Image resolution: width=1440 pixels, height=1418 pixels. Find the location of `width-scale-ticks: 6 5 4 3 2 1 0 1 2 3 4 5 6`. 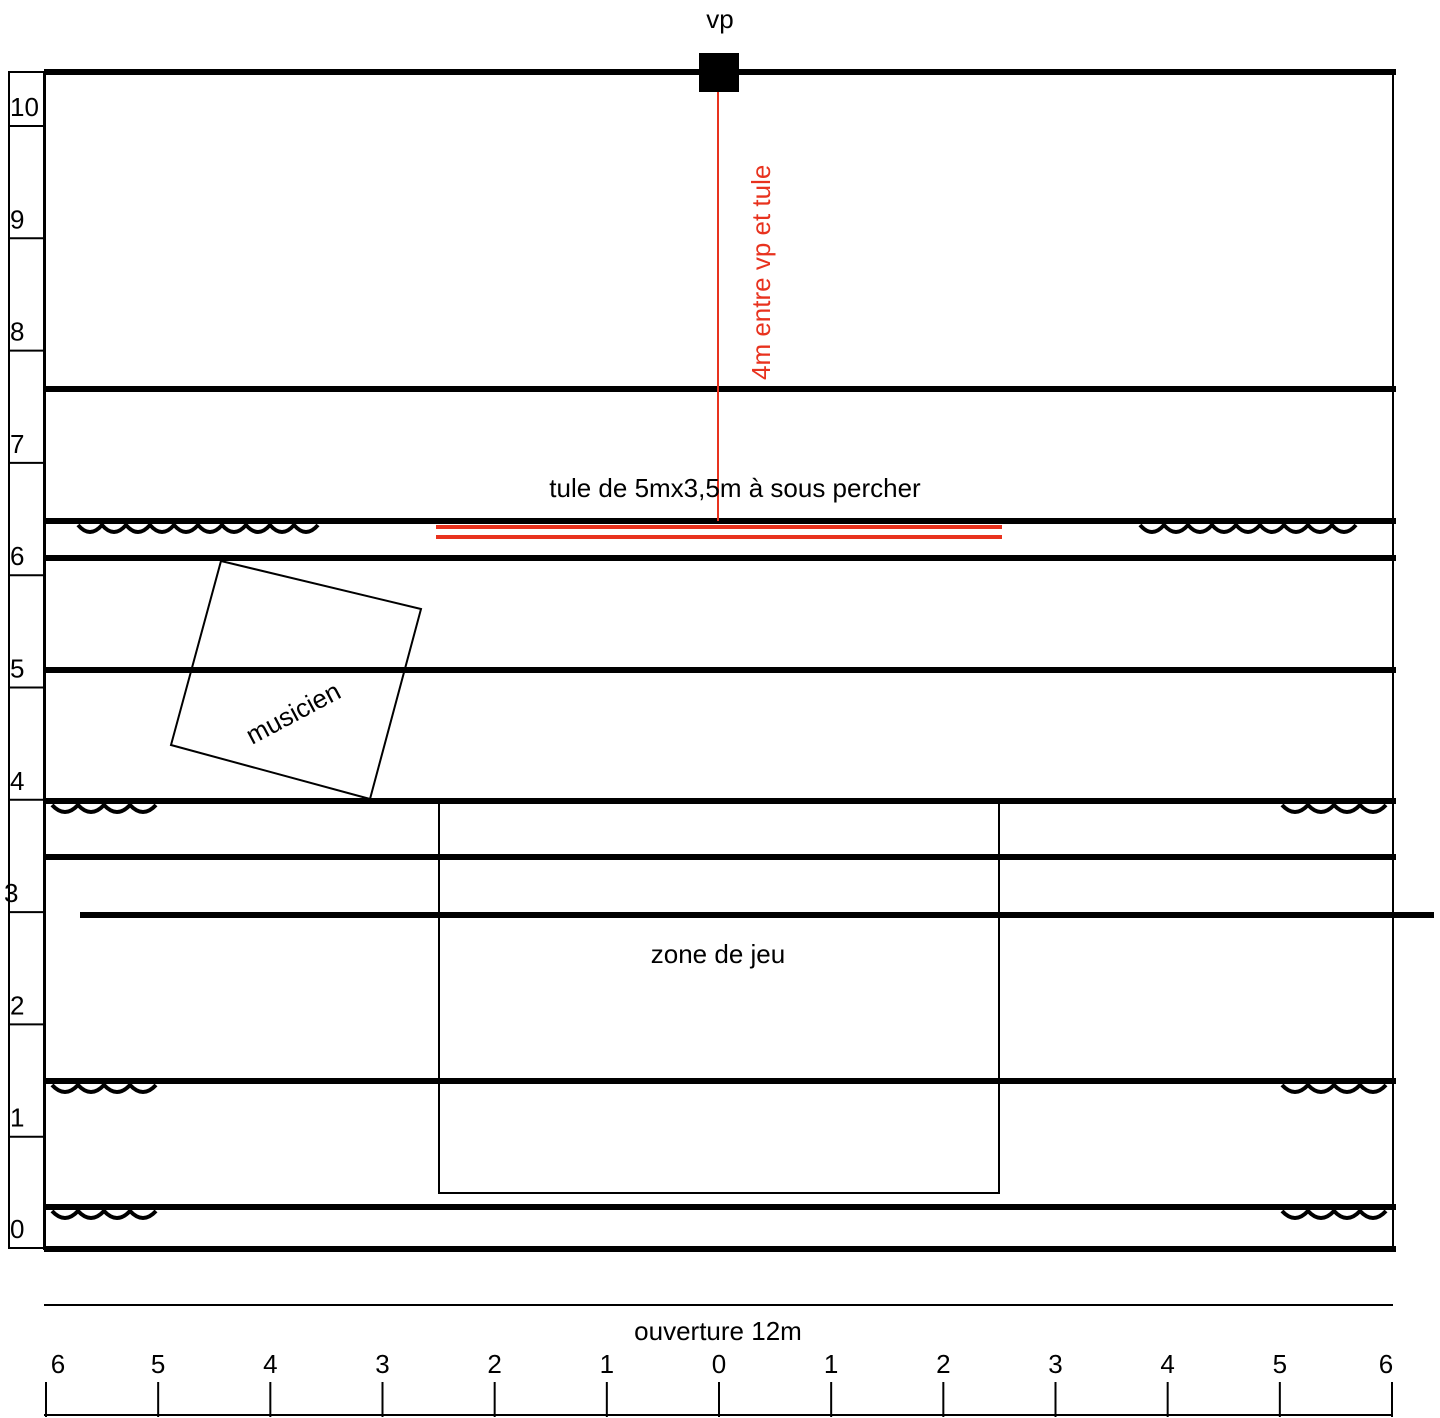

width-scale-ticks: 6 5 4 3 2 1 0 1 2 3 4 5 6 is located at coordinates (719, 1383).